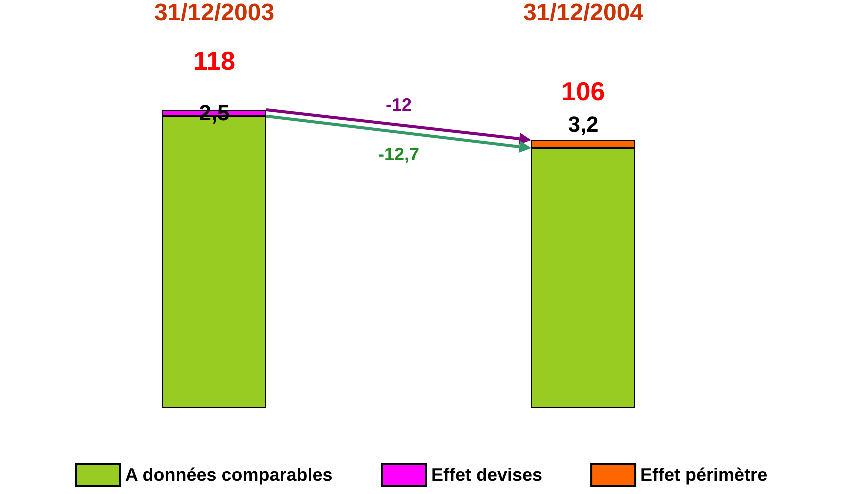  Describe the element at coordinates (215, 61) in the screenshot. I see `total-label: 118` at that location.